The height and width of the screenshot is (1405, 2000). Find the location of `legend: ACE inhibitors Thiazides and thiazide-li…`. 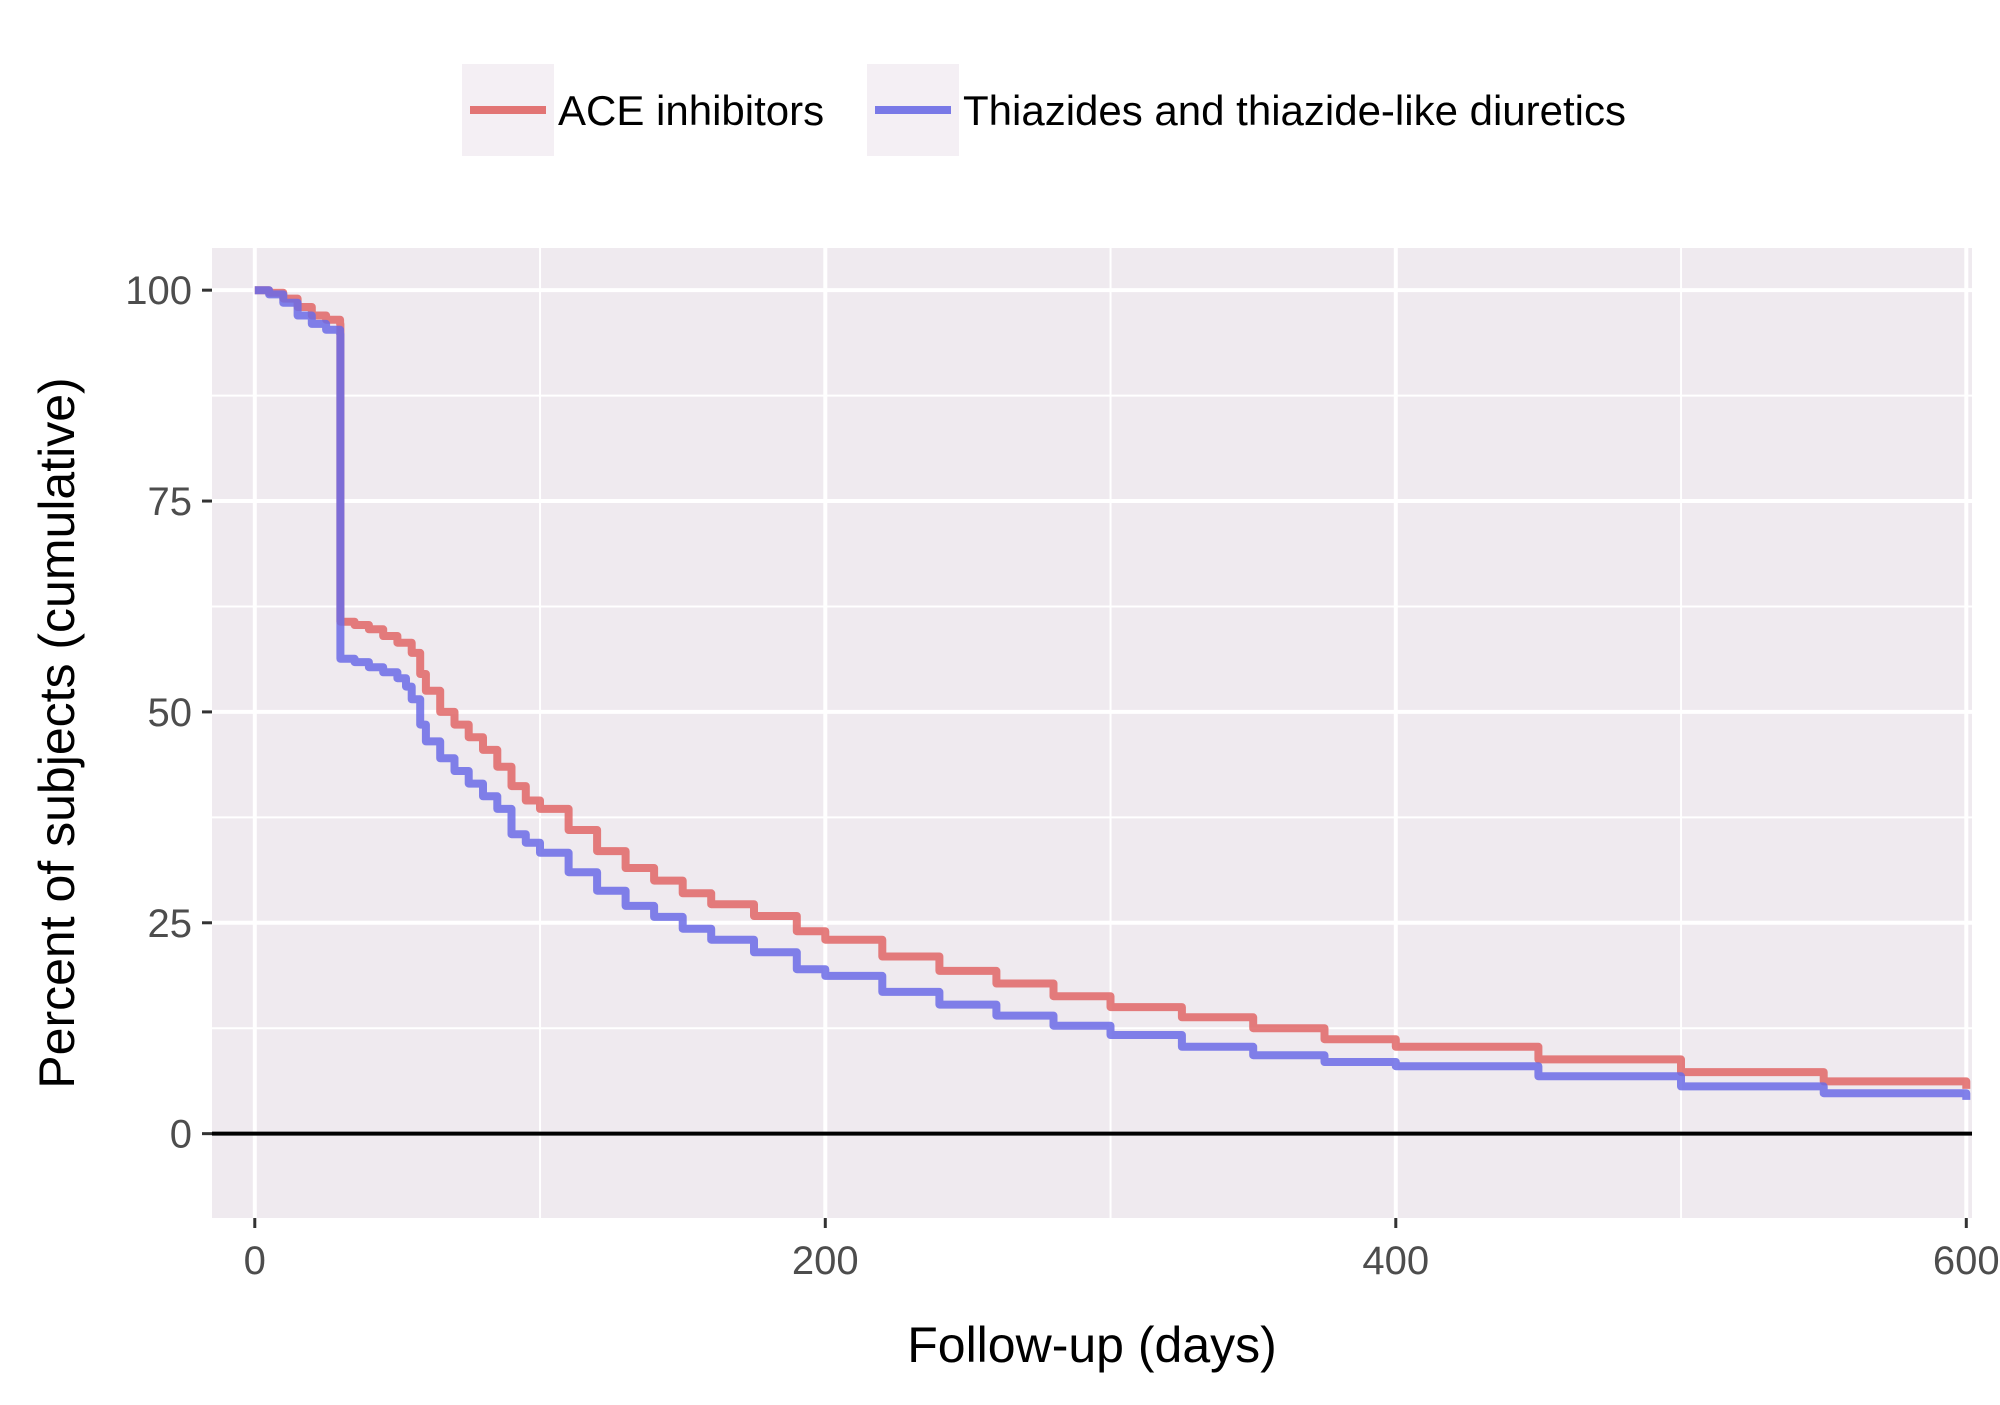

legend: ACE inhibitors Thiazides and thiazide-li… is located at coordinates (1044, 110).